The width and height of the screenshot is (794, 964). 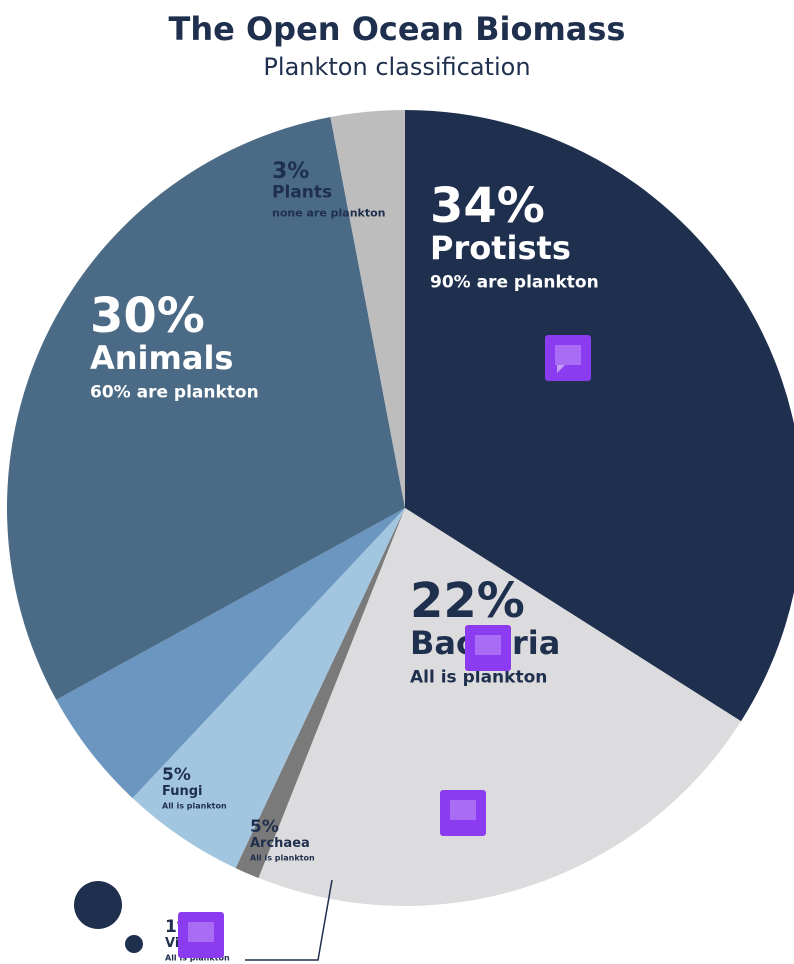 What do you see at coordinates (396, 67) in the screenshot?
I see `chart-subtitle: Plankton classification` at bounding box center [396, 67].